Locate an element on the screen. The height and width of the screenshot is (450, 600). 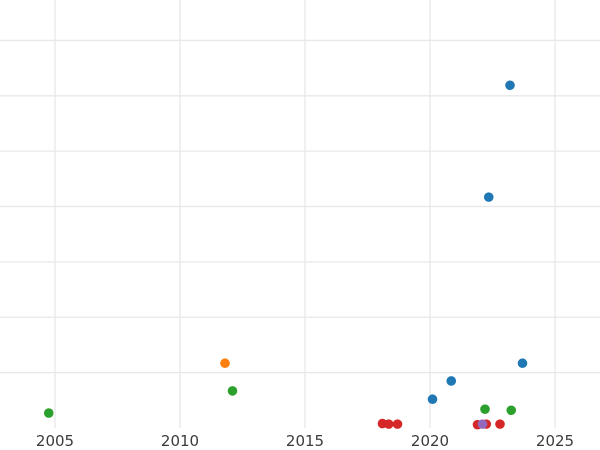
x-tick-label: 2010 is located at coordinates (180, 441).